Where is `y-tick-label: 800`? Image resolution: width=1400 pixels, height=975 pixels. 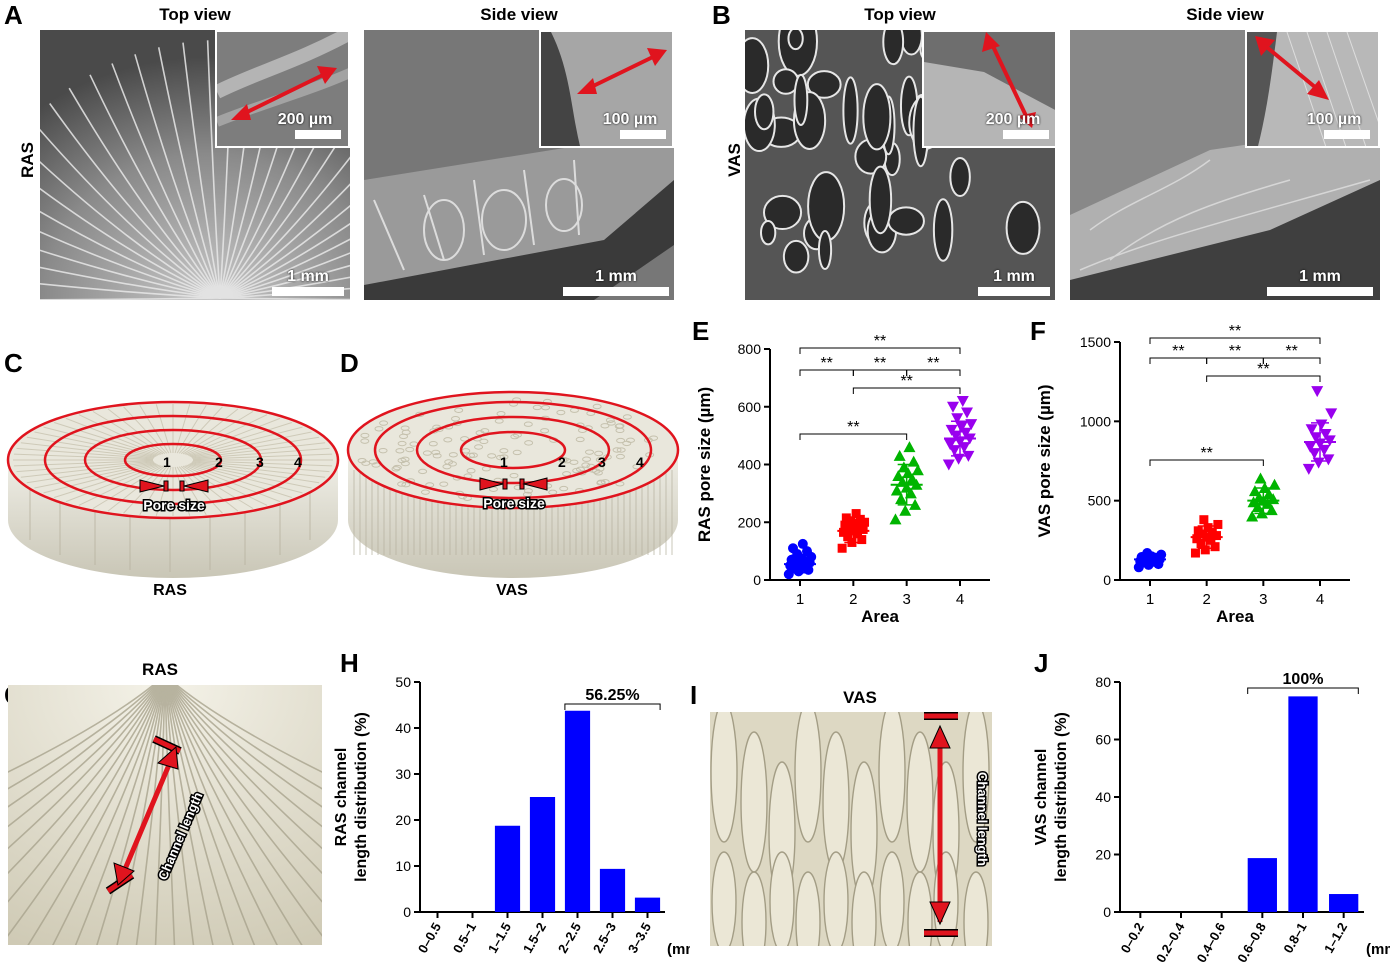
y-tick-label: 800 is located at coordinates (750, 349).